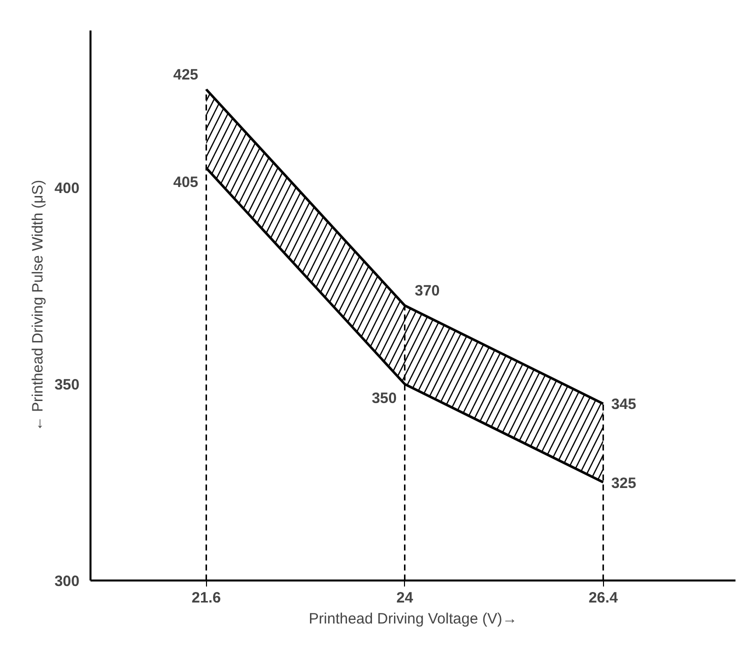 The image size is (754, 649). I want to click on y-tick-label: 300, so click(67, 581).